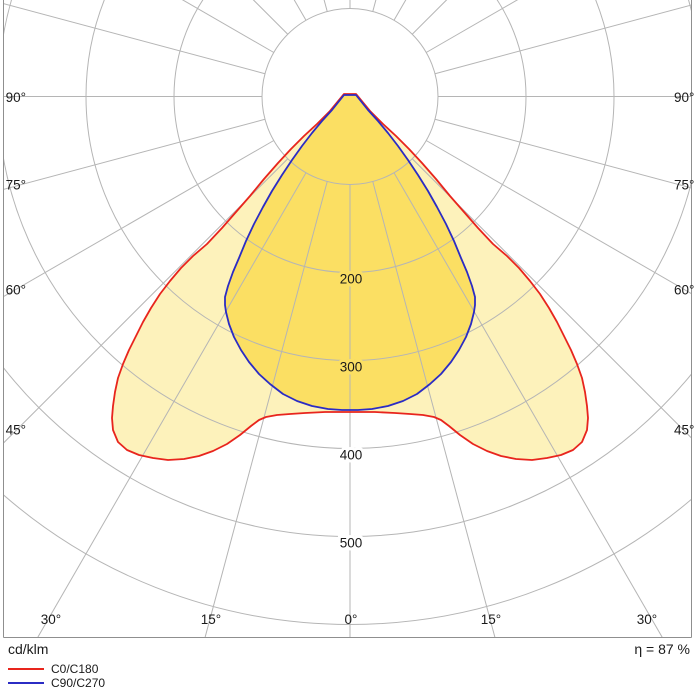  I want to click on angle-label-right-90deg: 90°, so click(684, 97).